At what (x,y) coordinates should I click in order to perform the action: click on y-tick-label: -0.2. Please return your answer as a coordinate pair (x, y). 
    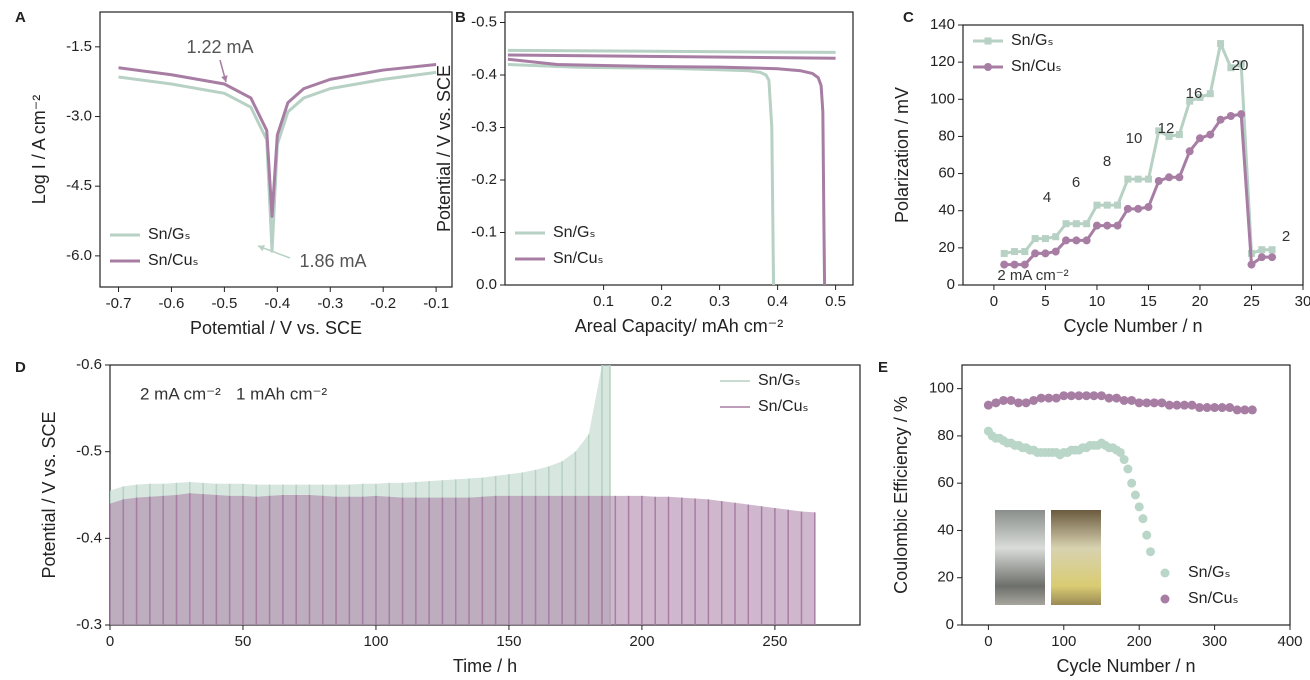
    Looking at the image, I should click on (484, 179).